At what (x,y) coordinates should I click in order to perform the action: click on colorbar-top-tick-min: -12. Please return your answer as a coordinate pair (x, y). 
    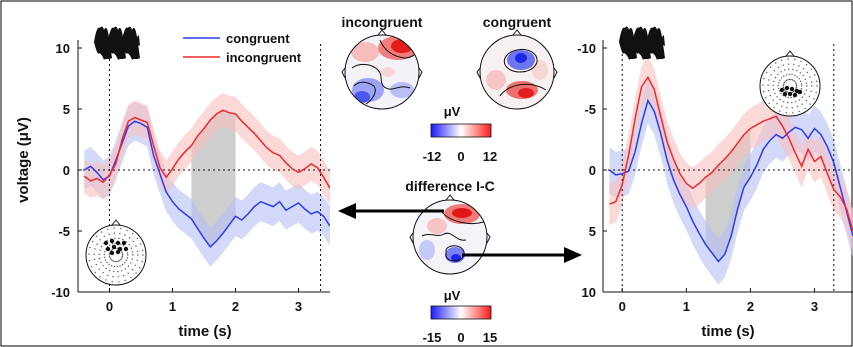
    Looking at the image, I should click on (432, 156).